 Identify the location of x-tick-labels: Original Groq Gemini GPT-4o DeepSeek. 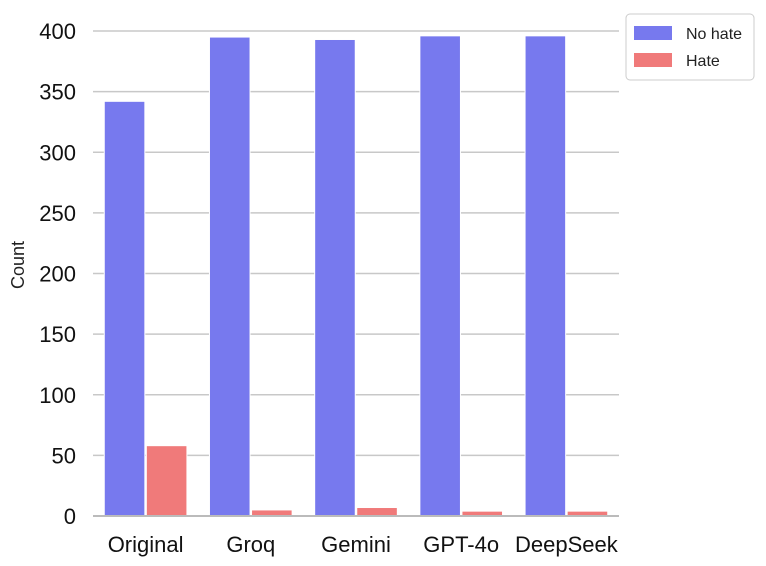
(363, 544).